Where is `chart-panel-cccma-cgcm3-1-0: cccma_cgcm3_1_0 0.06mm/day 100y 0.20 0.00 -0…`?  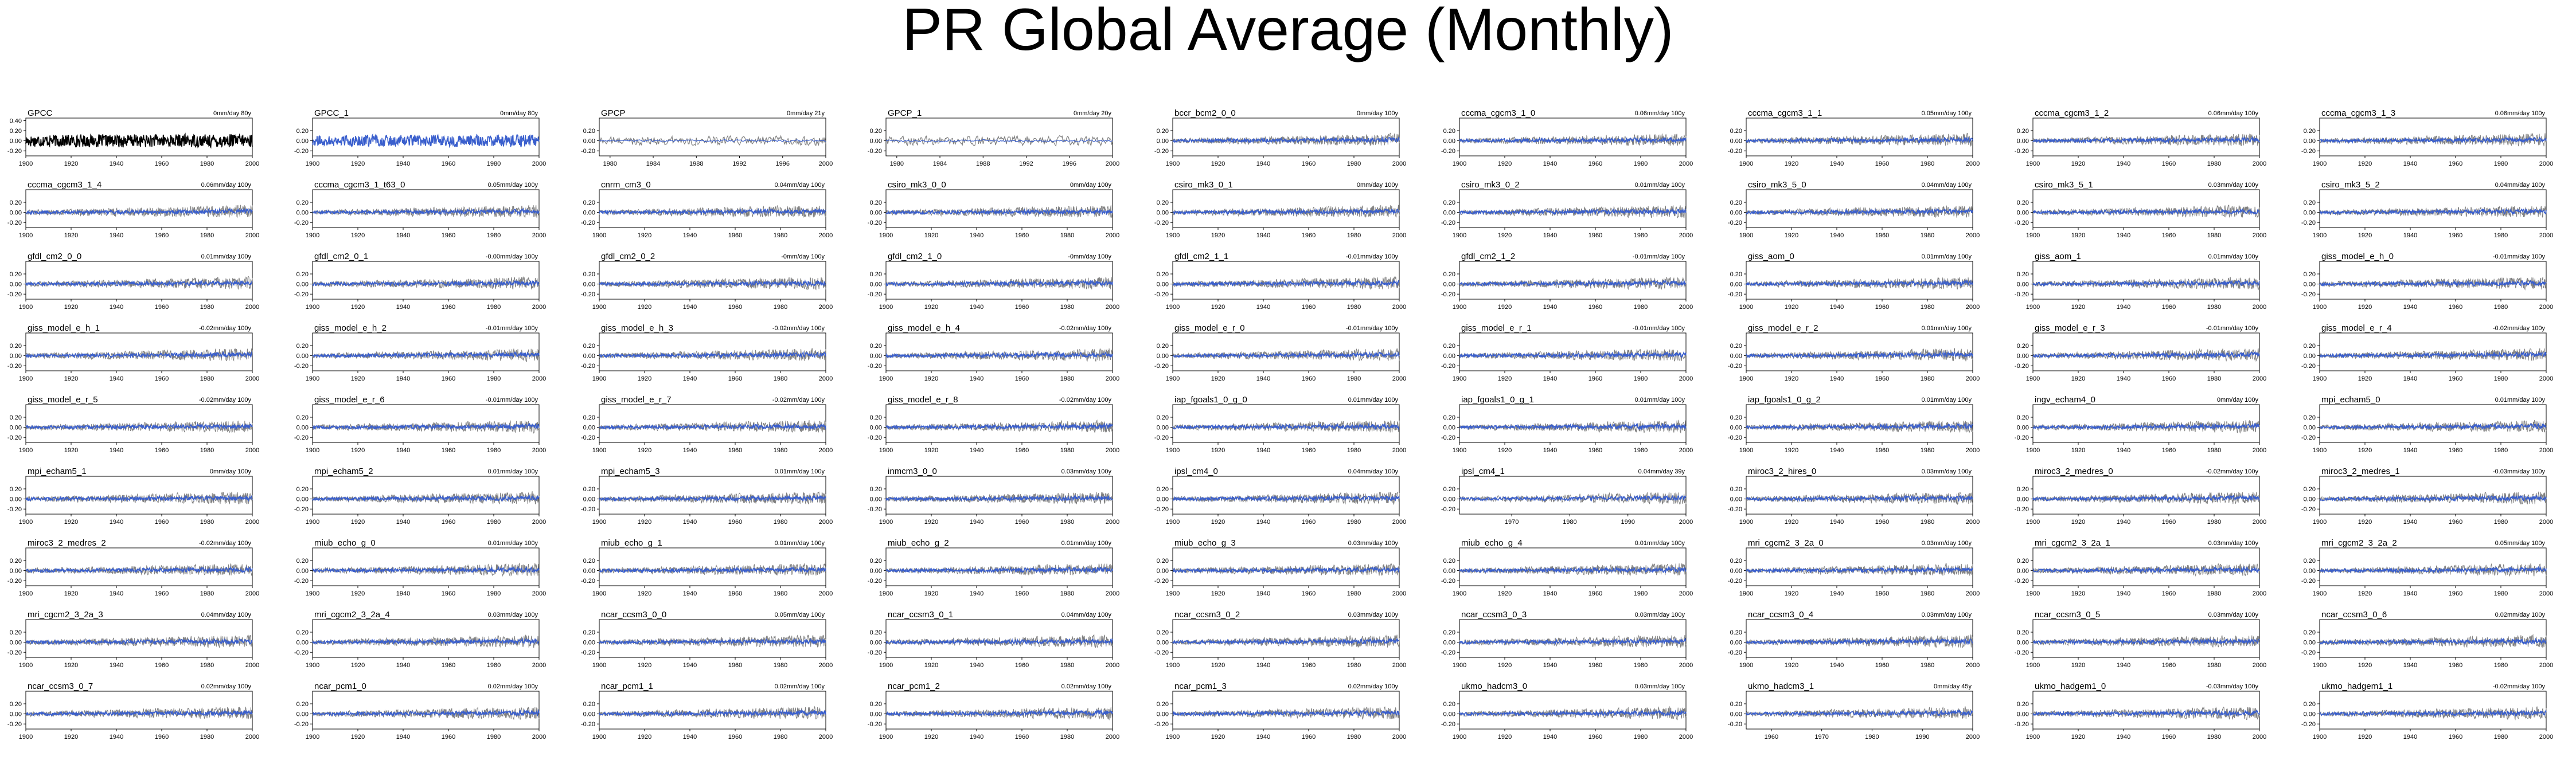 chart-panel-cccma-cgcm3-1-0: cccma_cgcm3_1_0 0.06mm/day 100y 0.20 0.00 -0… is located at coordinates (1564, 144).